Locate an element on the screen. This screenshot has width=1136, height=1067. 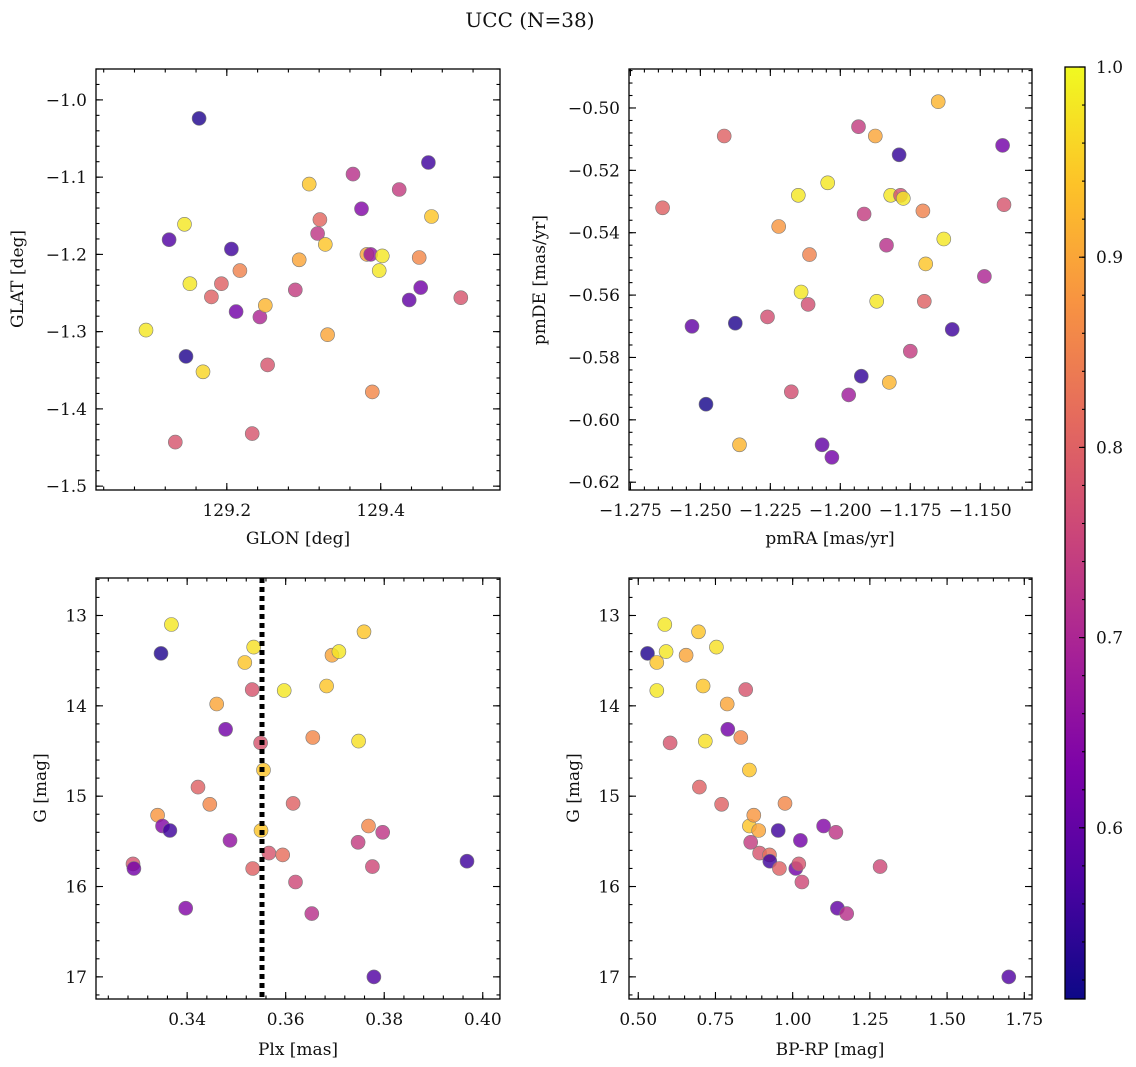
panel-2-ytick-label: −0.60 is located at coordinates (594, 421).